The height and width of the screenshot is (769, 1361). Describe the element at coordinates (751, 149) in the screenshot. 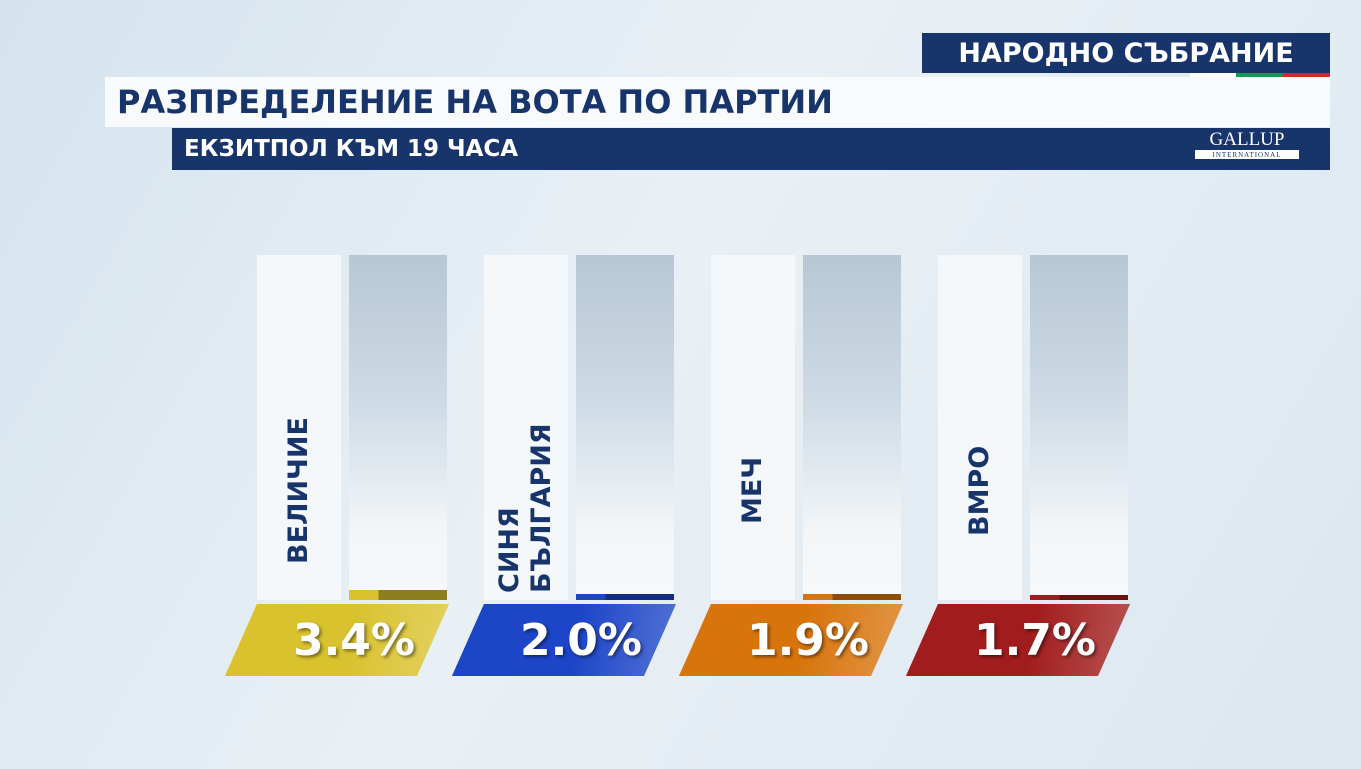

I see `chart-subtitle: ЕКЗИТПОЛ КЪМ 19 ЧАСА` at that location.